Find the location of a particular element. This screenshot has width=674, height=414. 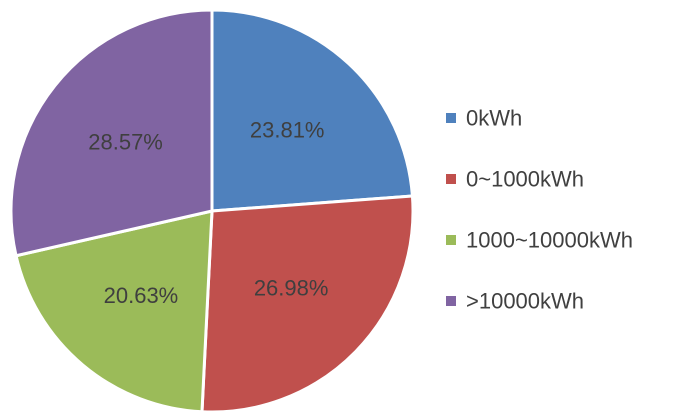

data-label-3: 28.57% is located at coordinates (125, 142).